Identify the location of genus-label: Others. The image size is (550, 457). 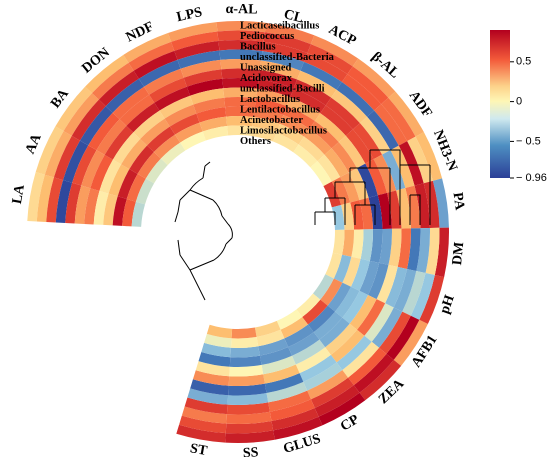
(255, 141).